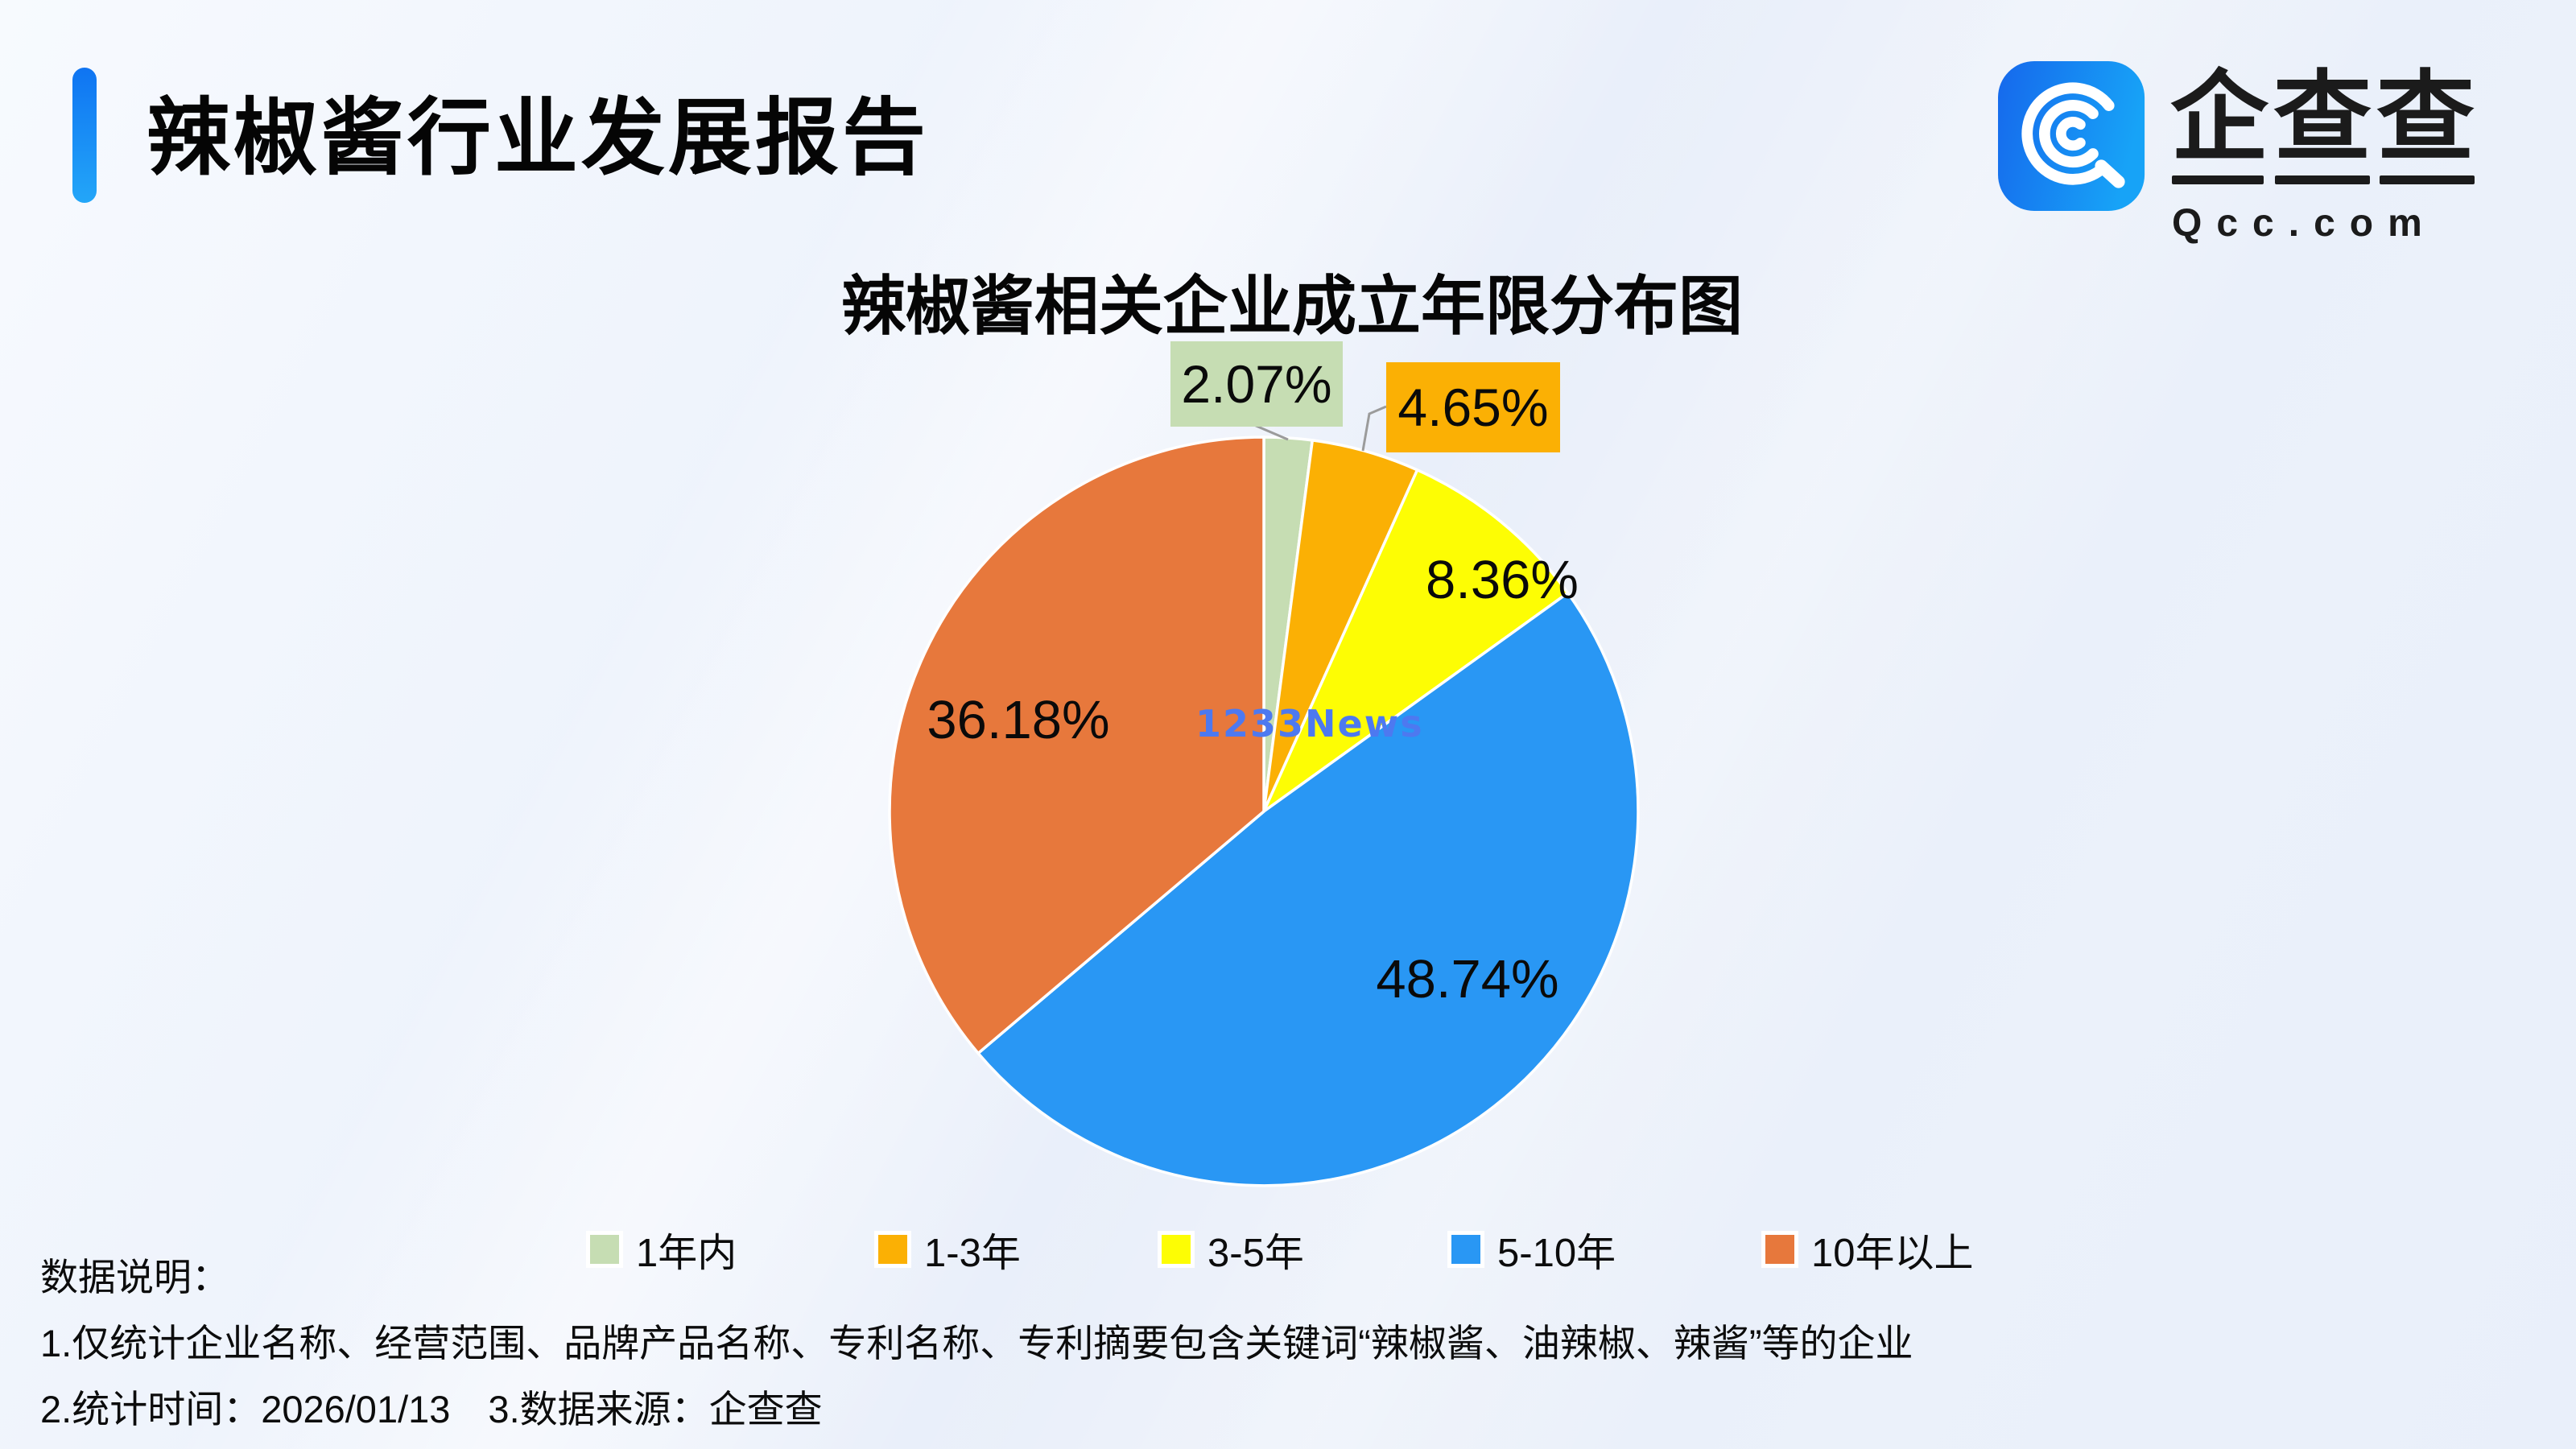  Describe the element at coordinates (2304, 223) in the screenshot. I see `logo-domain: Qcc.com` at that location.